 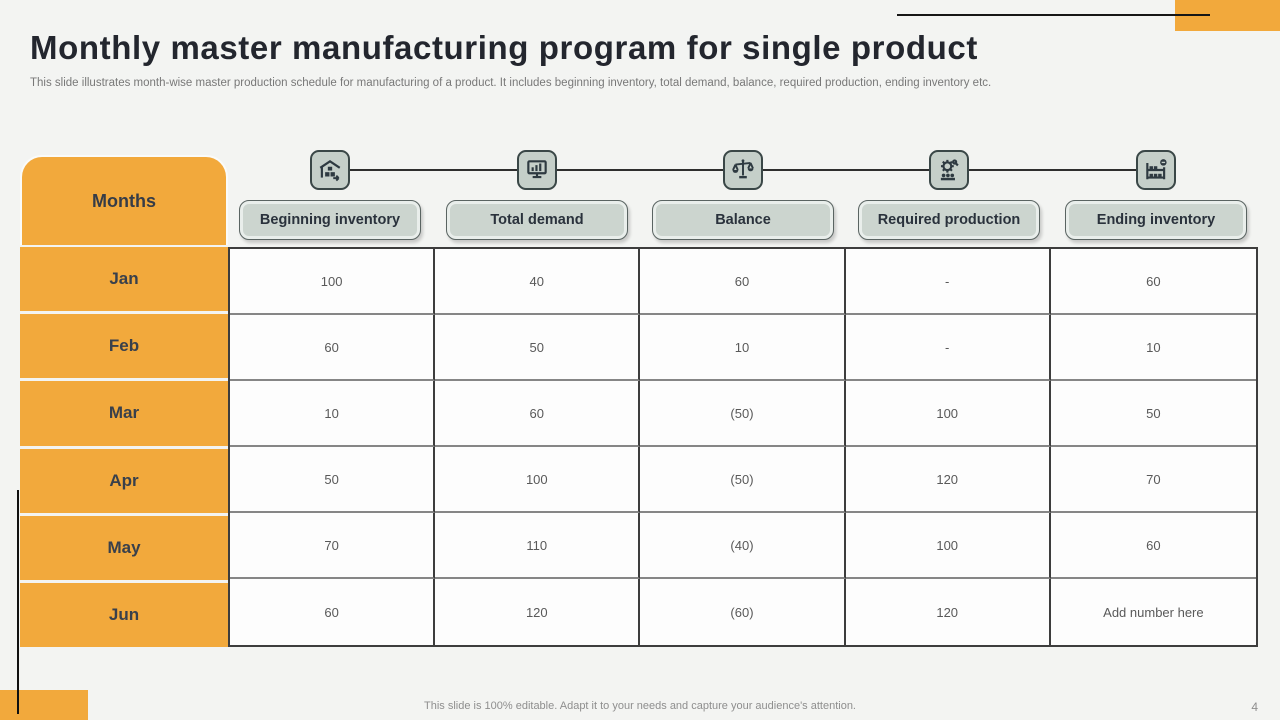 I want to click on top-right-accent-bar, so click(x=1227, y=15).